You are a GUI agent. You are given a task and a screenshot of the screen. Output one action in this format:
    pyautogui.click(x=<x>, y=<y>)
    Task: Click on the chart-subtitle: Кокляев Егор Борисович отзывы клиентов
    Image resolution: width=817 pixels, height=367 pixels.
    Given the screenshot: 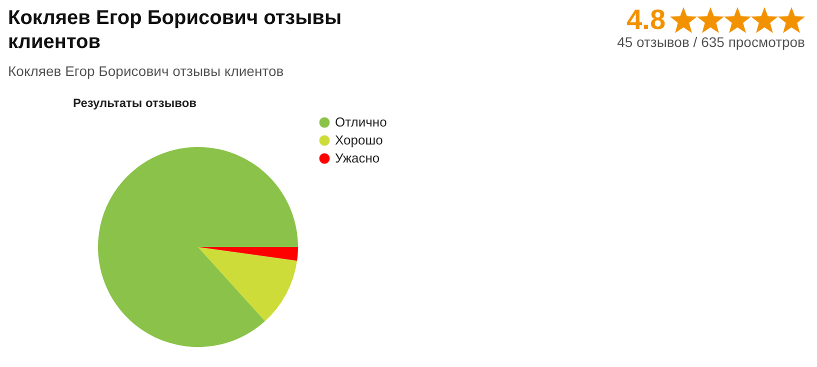 What is the action you would take?
    pyautogui.click(x=146, y=71)
    